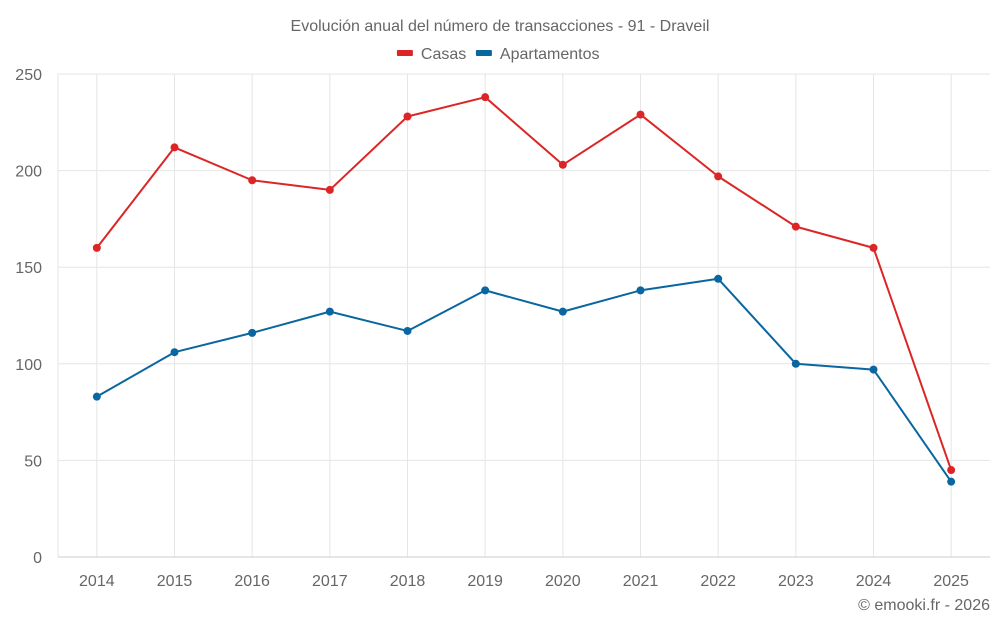  I want to click on y-tick-label: 250, so click(28, 75).